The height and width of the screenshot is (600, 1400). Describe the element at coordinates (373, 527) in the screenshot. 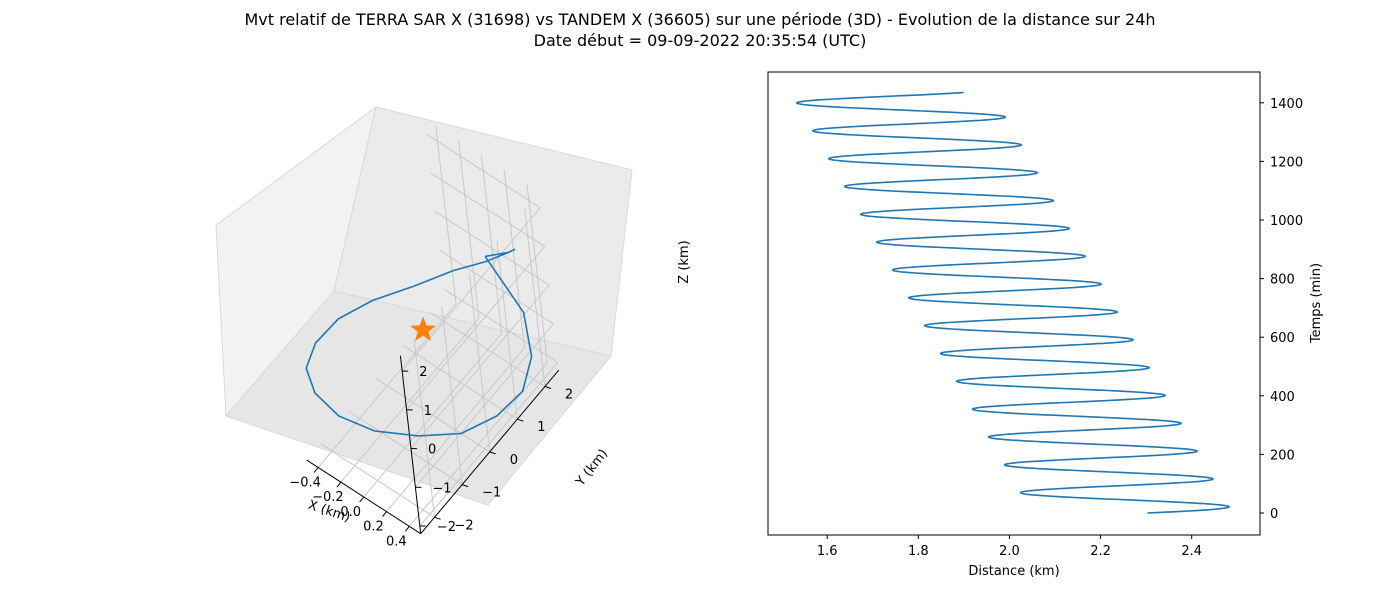

I see `x-tick-label: 0.2` at that location.